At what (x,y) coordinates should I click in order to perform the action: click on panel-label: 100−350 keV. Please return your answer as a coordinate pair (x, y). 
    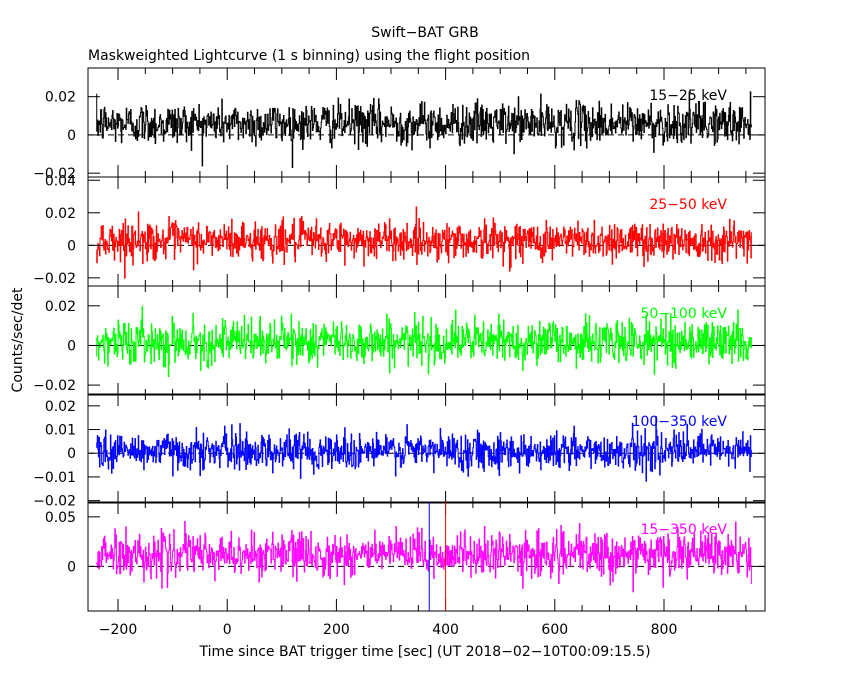
    Looking at the image, I should click on (680, 422).